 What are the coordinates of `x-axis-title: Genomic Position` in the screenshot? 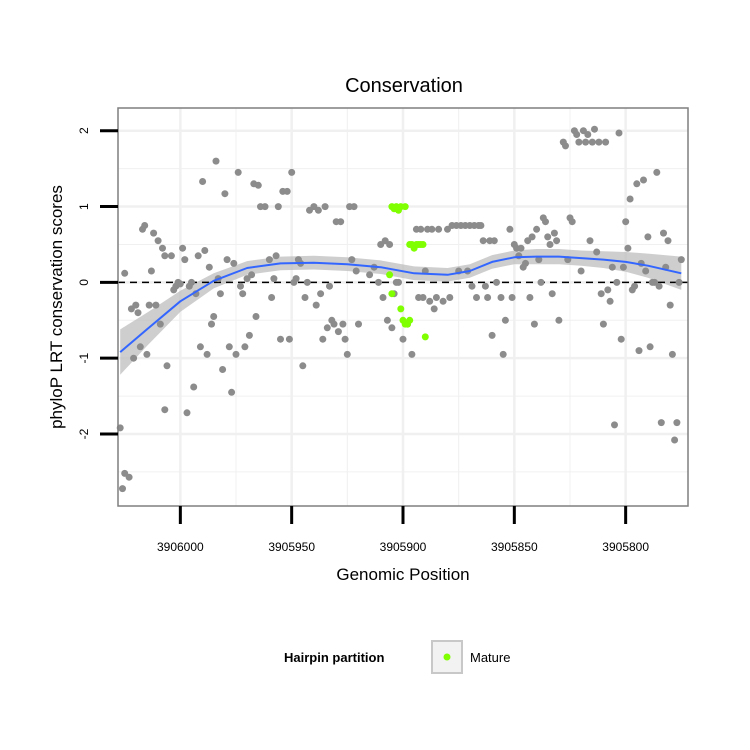 It's located at (402, 574).